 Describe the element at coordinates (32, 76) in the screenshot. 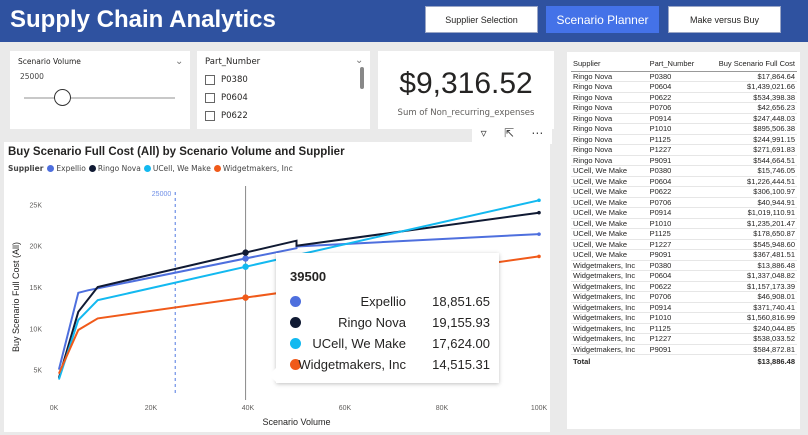

I see `scenario-volume-value: 25000` at that location.